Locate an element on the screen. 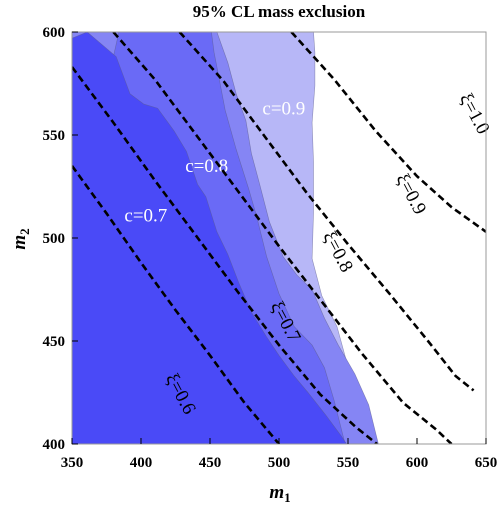  y-tick-label: 600 is located at coordinates (54, 33).